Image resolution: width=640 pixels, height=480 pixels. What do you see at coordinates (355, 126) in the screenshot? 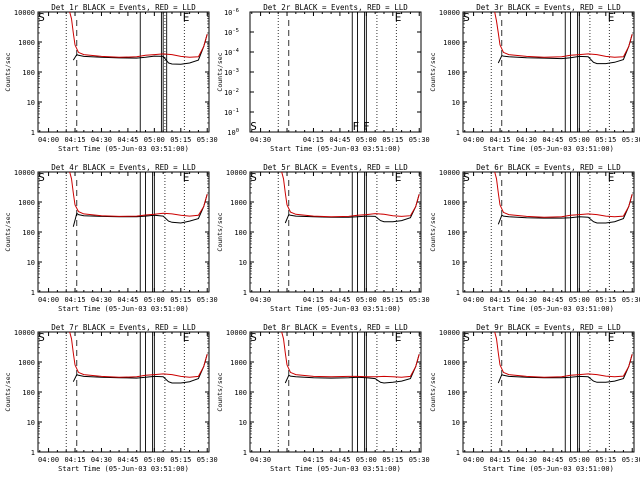
I see `marker-f: F` at bounding box center [355, 126].